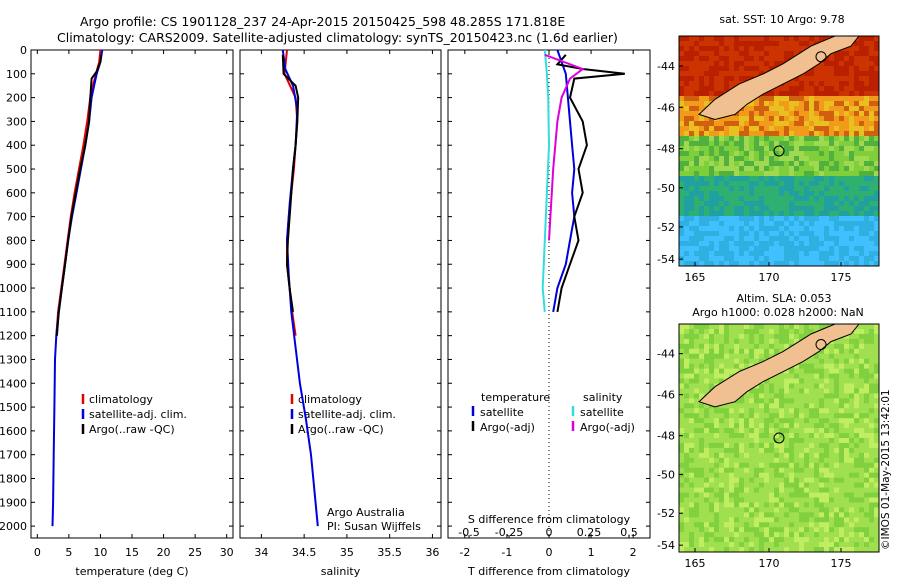 Image resolution: width=900 pixels, height=580 pixels. What do you see at coordinates (13, 288) in the screenshot?
I see `ytick-label: 1000` at bounding box center [13, 288].